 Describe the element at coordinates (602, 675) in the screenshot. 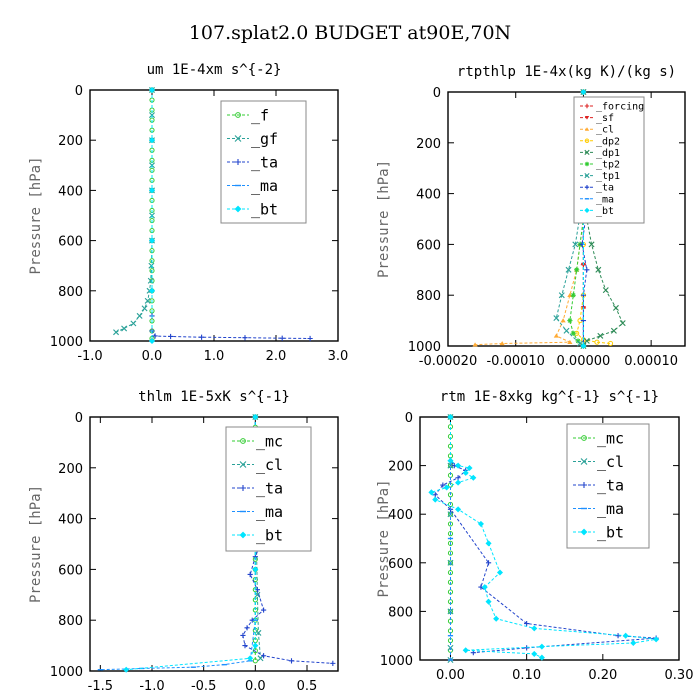

I see `x-tick-label: 0.20` at that location.